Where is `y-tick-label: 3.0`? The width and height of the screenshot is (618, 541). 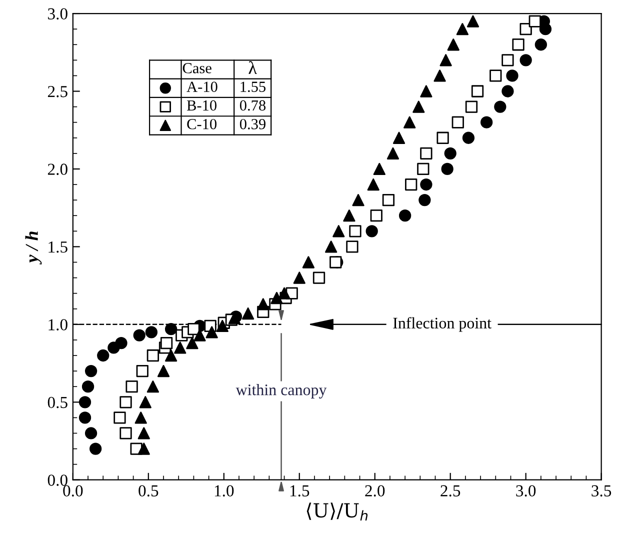
y-tick-label: 3.0 is located at coordinates (58, 14).